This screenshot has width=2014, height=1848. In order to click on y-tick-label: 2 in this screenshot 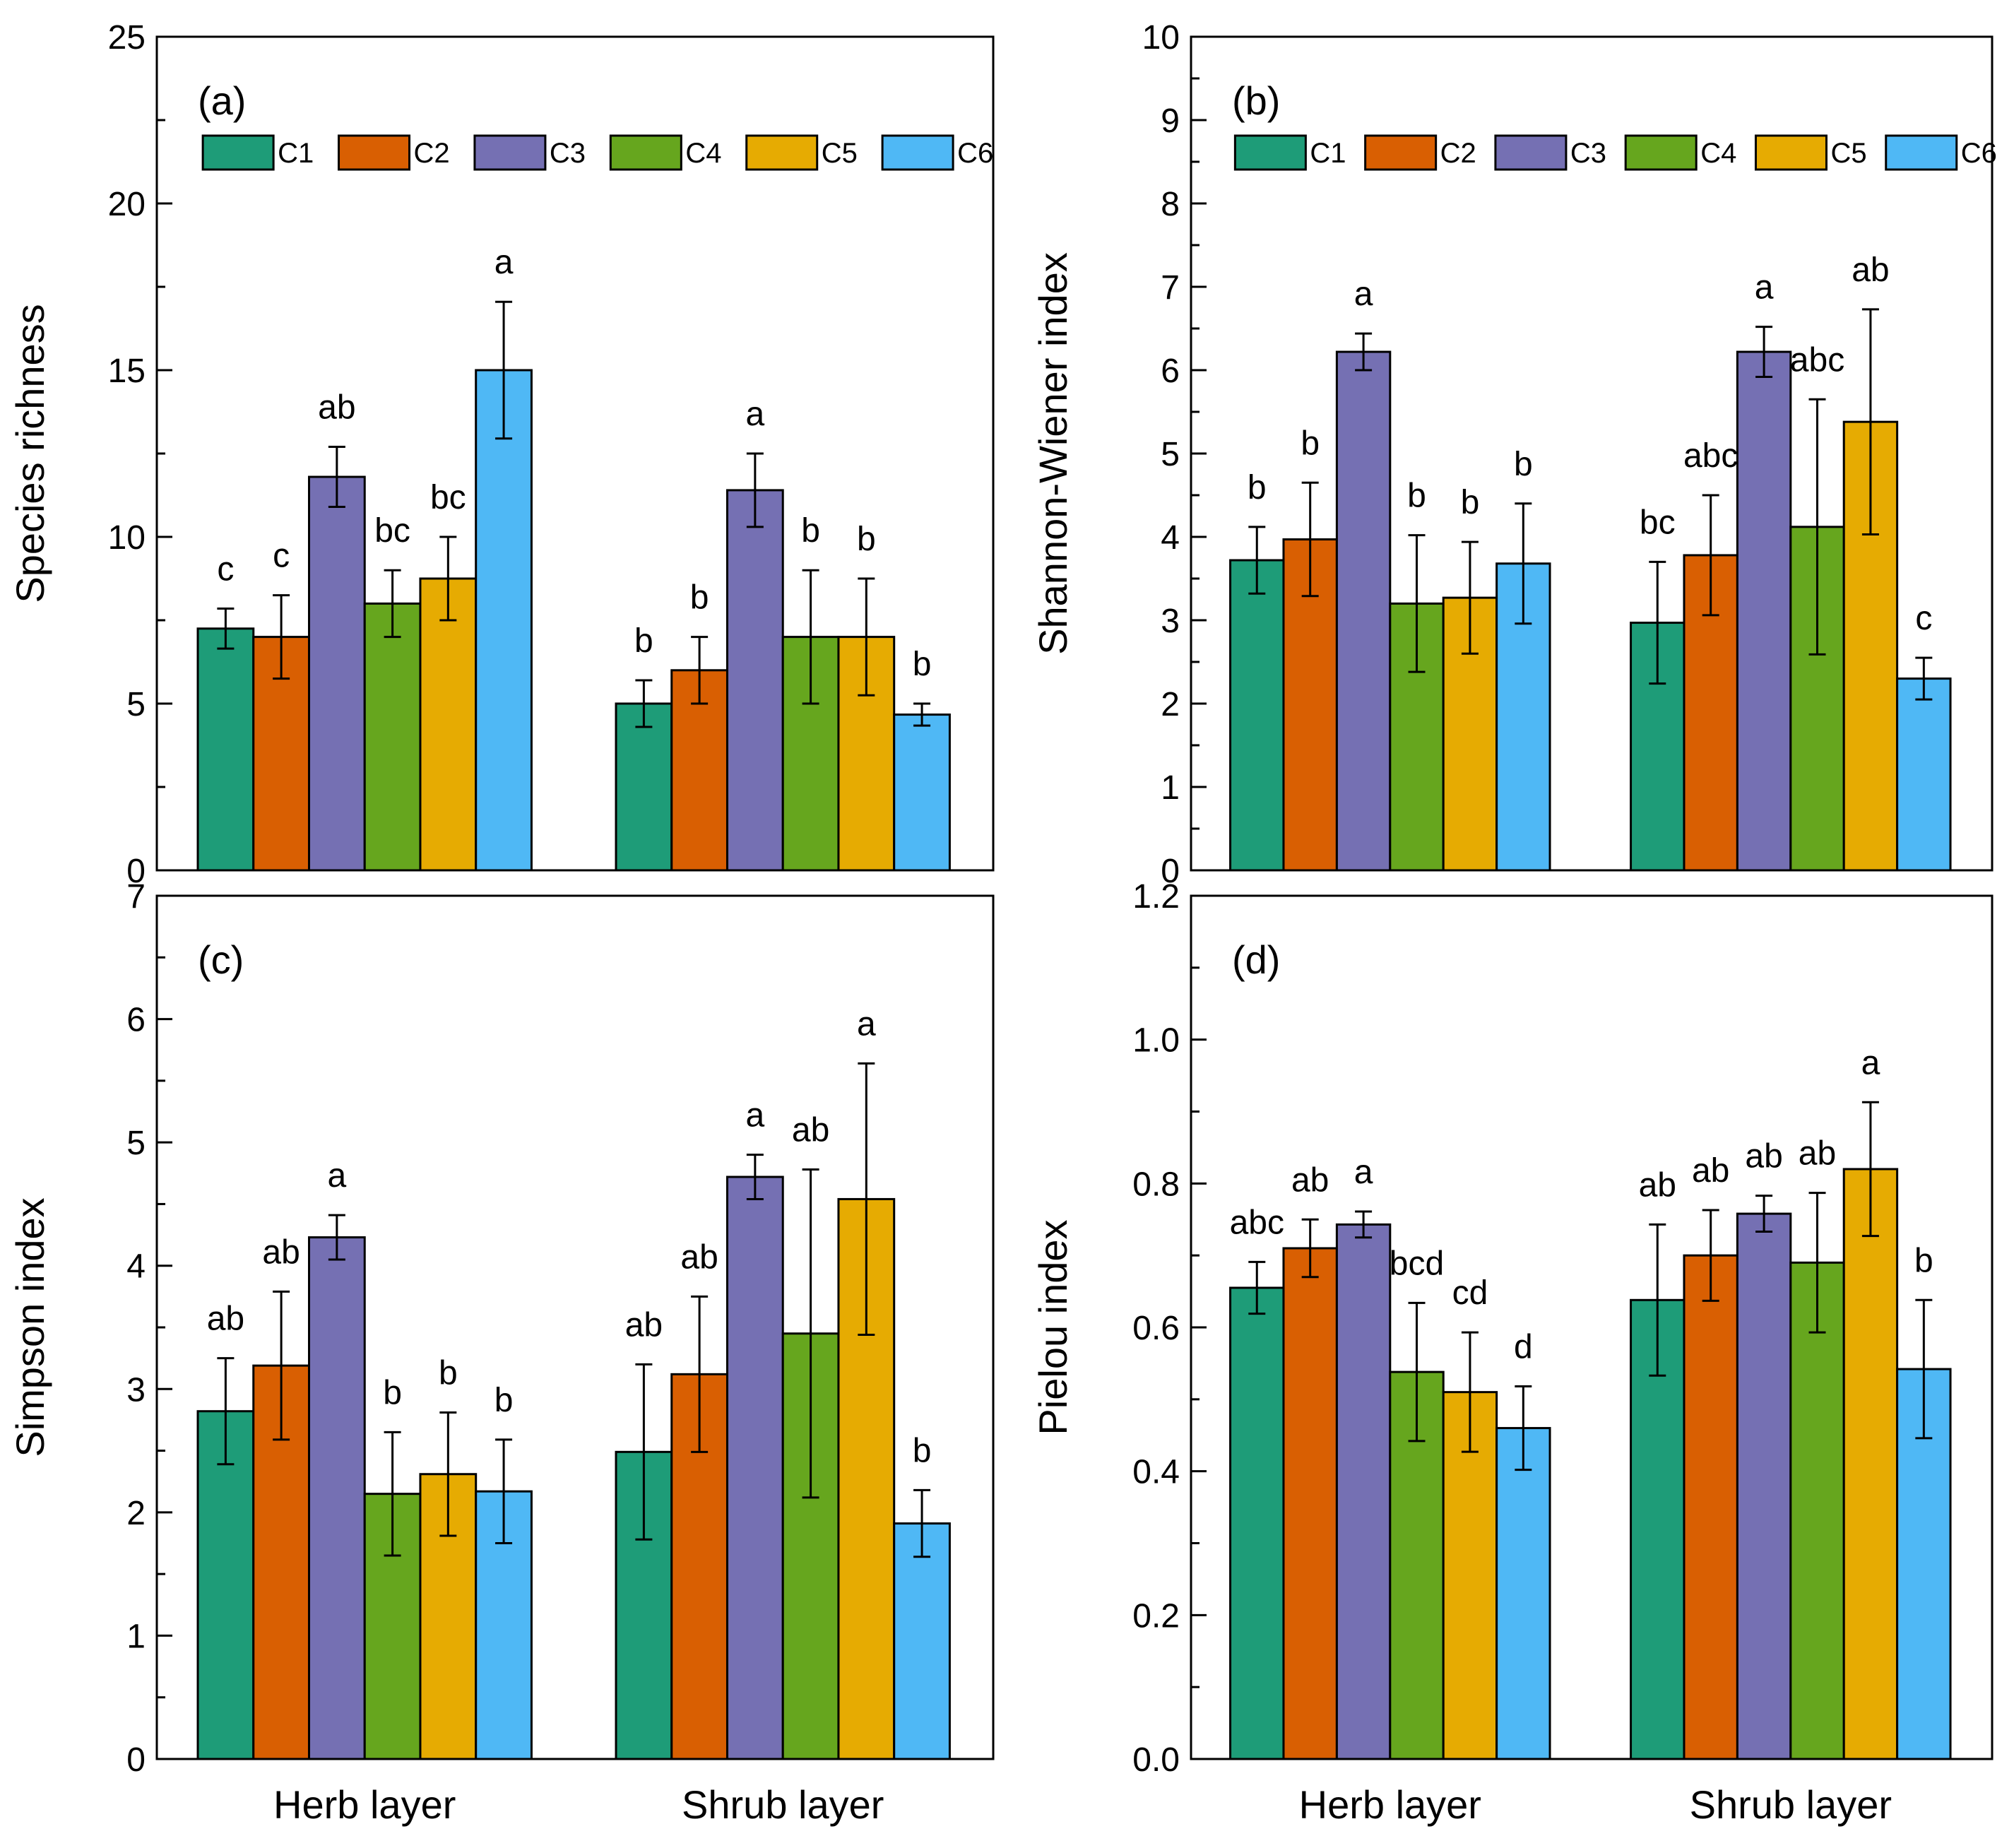, I will do `click(1170, 704)`.